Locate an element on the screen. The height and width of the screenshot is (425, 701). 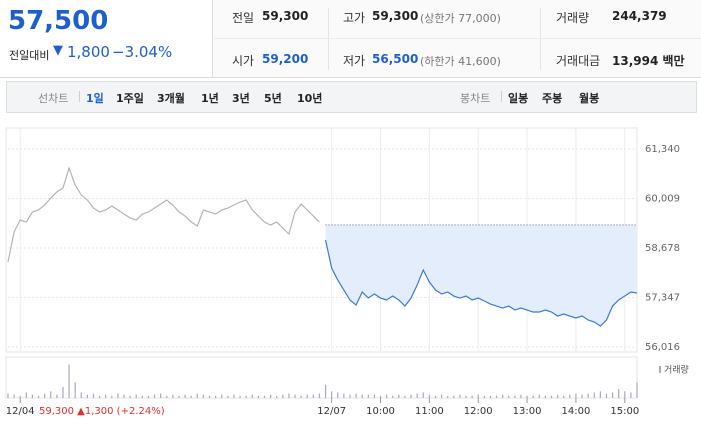
period-tab: 1일 is located at coordinates (95, 98).